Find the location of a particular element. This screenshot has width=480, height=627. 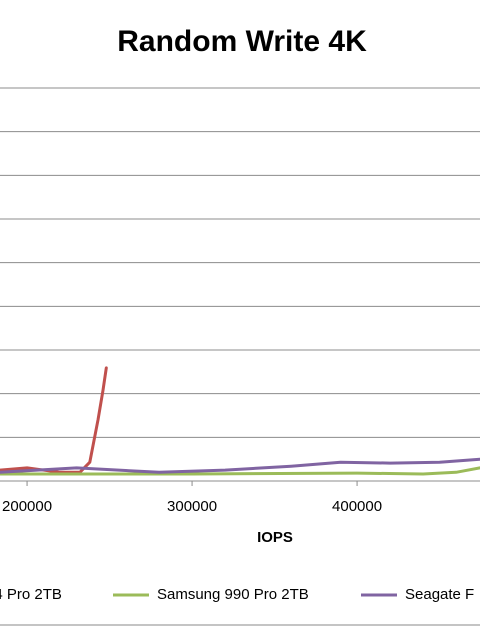

chart-title: Random Write 4K is located at coordinates (242, 41).